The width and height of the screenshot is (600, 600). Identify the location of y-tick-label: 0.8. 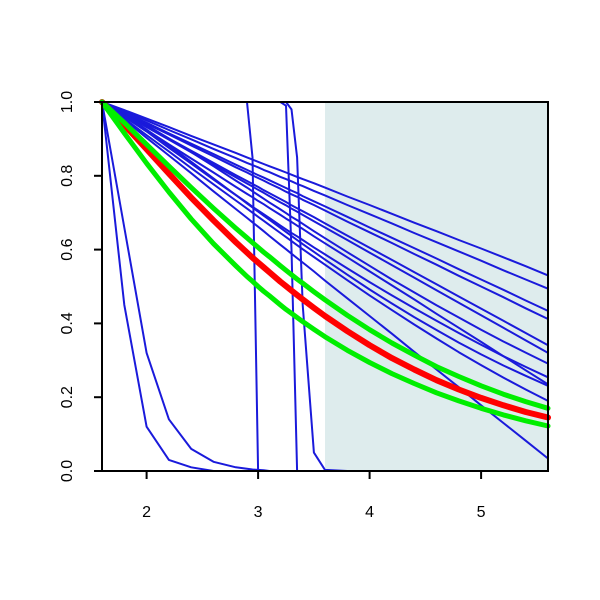
(67, 176).